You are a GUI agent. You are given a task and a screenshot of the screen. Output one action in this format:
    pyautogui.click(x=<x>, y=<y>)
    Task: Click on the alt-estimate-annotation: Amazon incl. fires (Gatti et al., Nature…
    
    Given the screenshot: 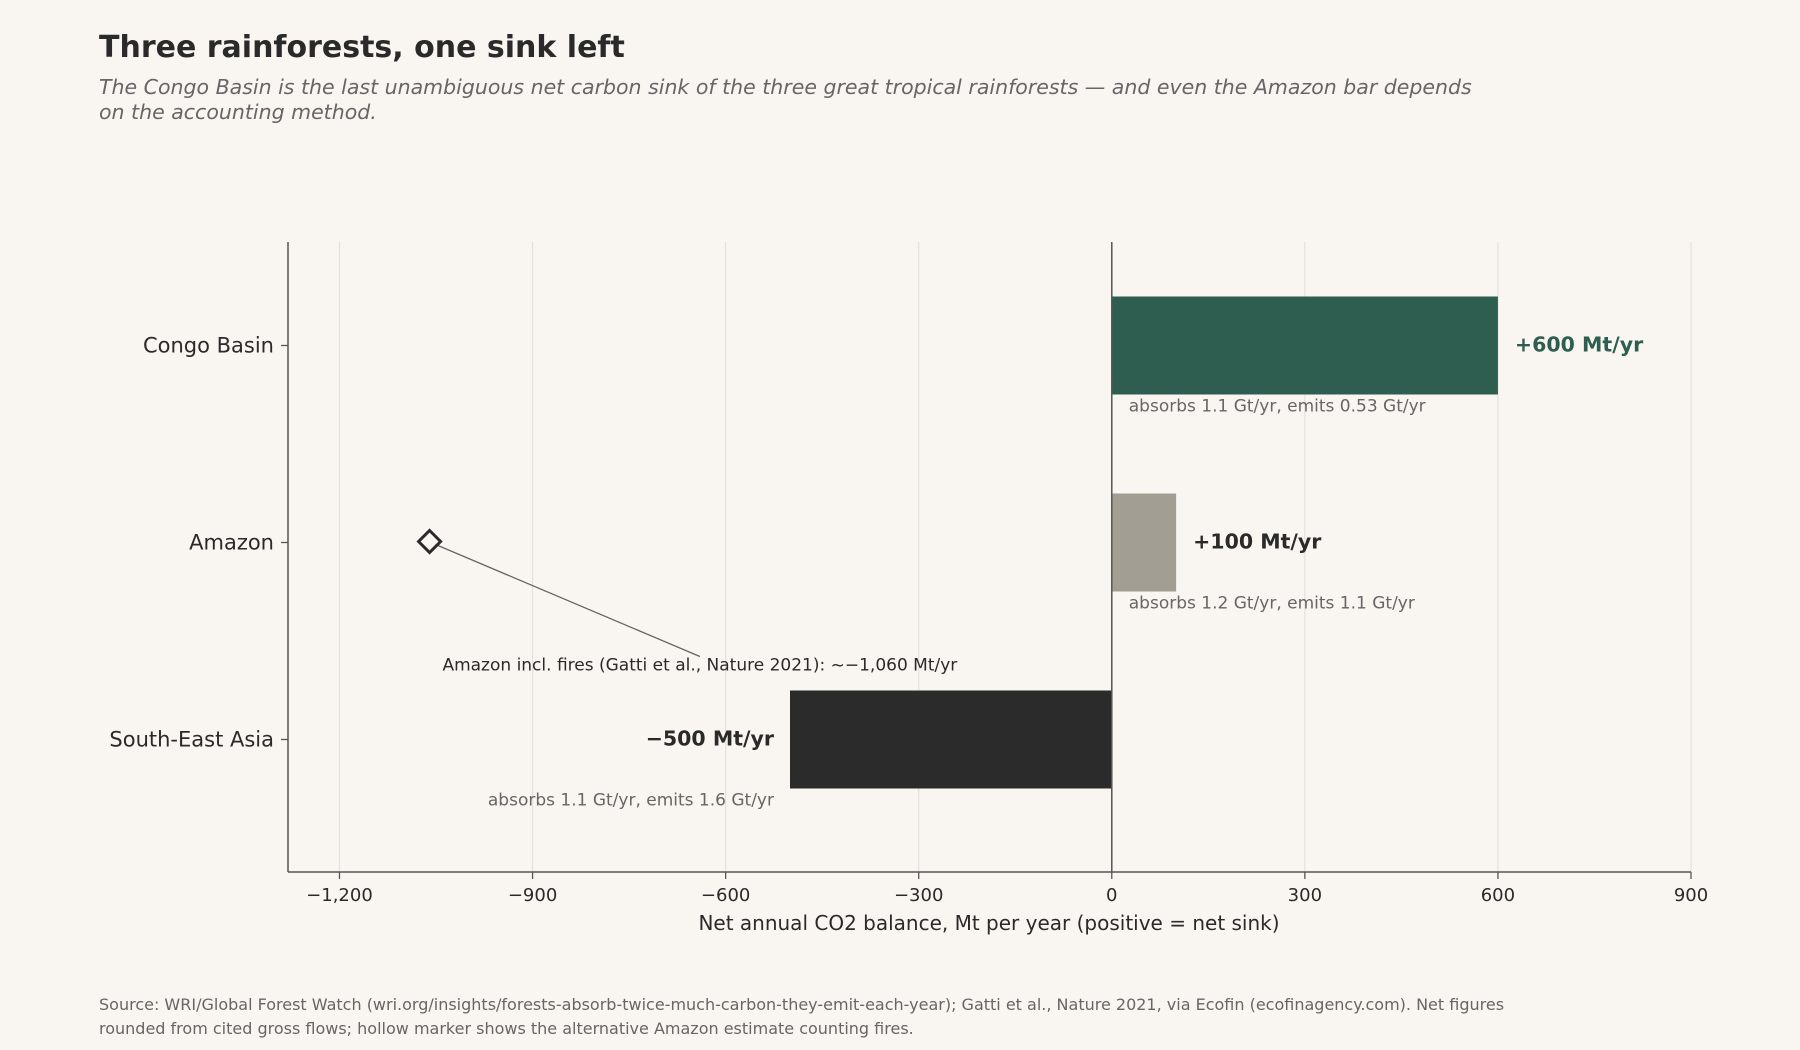 What is the action you would take?
    pyautogui.click(x=699, y=666)
    